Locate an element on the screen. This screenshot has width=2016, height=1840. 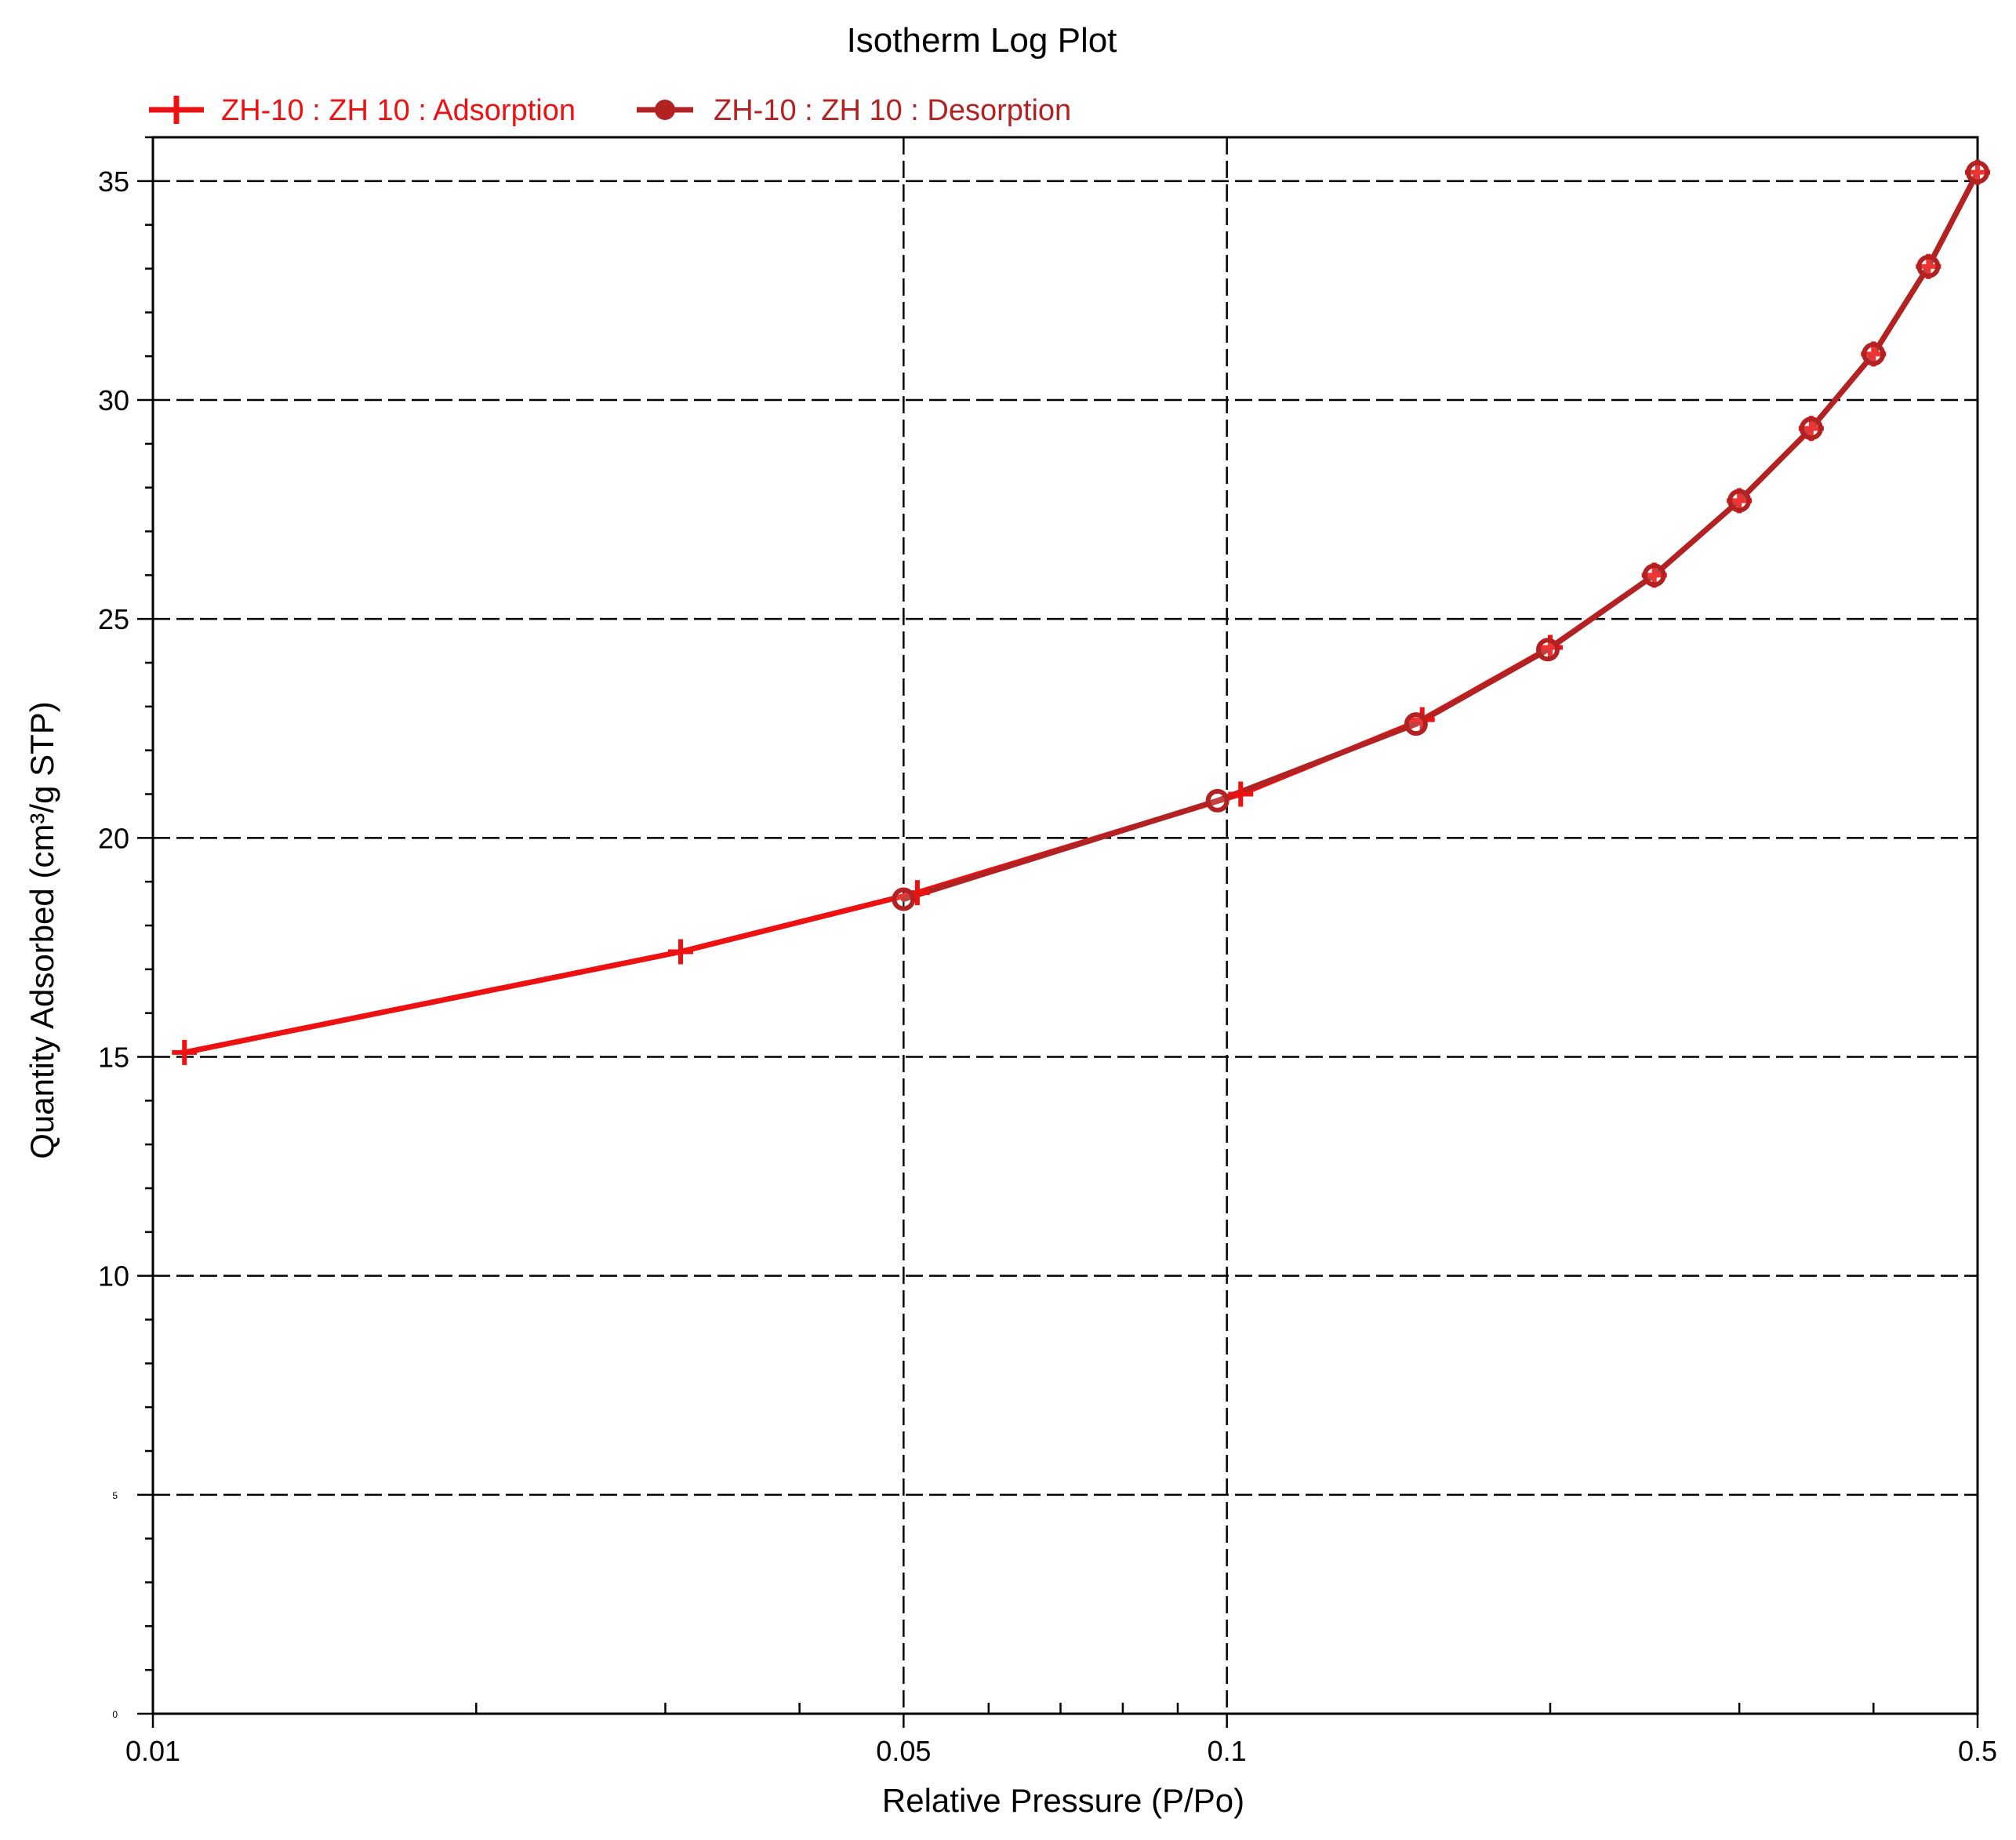
x-tick-label: 0.01 is located at coordinates (152, 1751).